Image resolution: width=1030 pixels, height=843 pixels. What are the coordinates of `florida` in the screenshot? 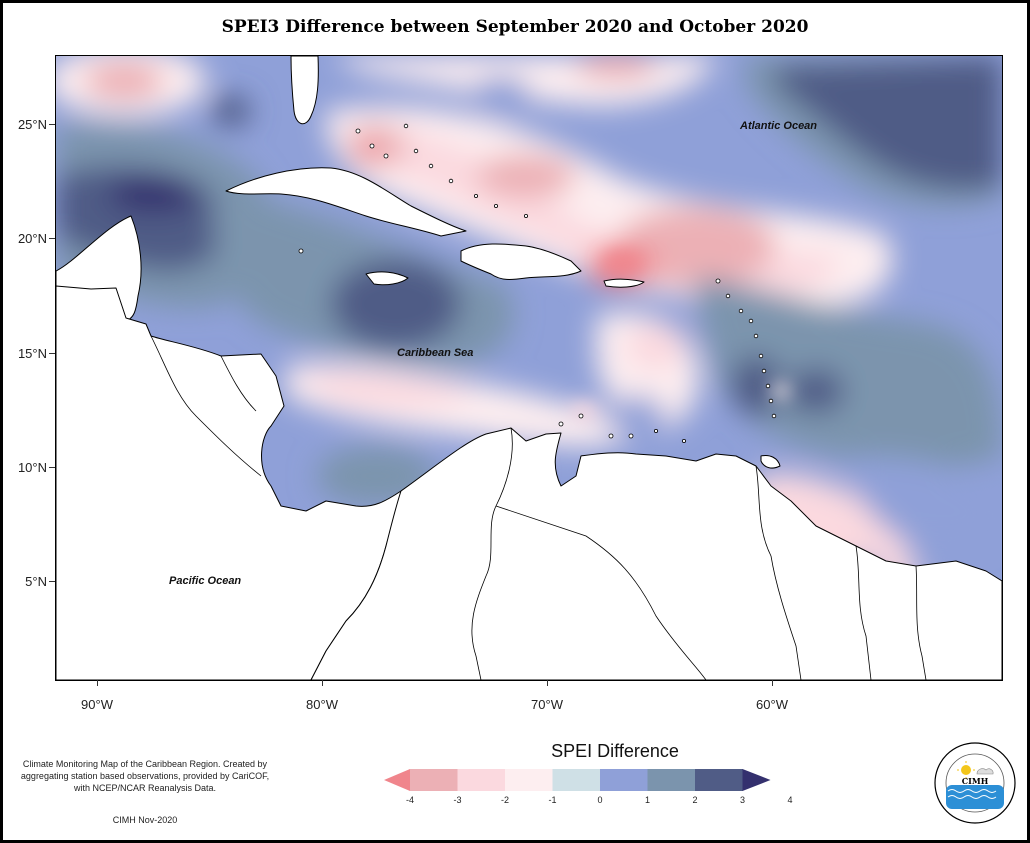 It's located at (304, 90).